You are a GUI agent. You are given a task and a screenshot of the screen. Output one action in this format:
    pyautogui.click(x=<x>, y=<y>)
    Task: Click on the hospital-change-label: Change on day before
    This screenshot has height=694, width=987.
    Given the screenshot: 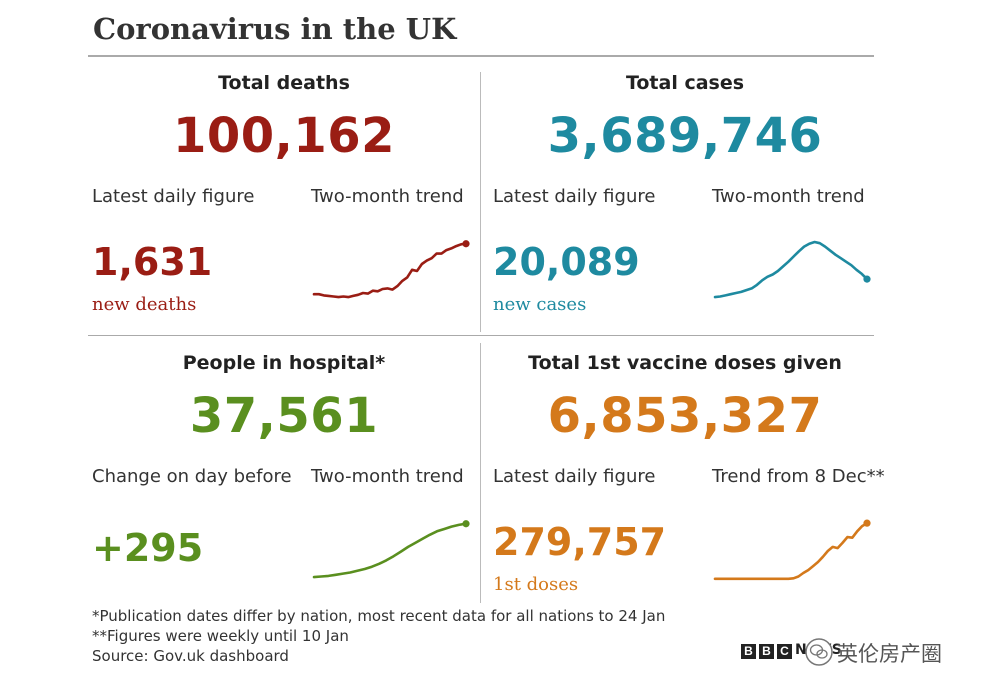 What is the action you would take?
    pyautogui.click(x=192, y=476)
    